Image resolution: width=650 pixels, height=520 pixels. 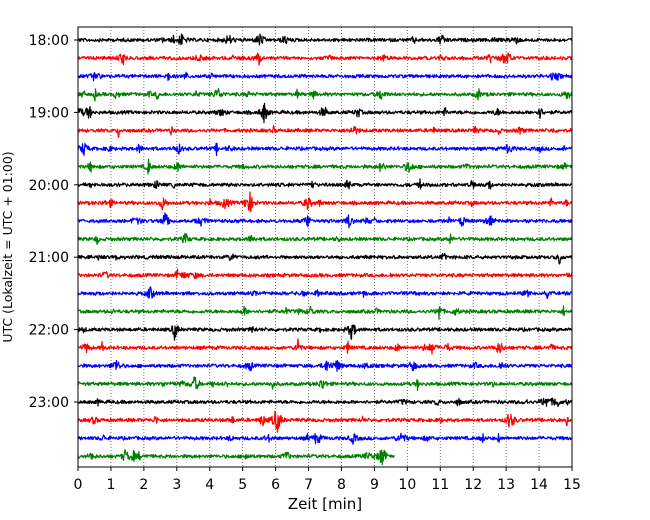 What do you see at coordinates (242, 485) in the screenshot?
I see `x-tick-label: 5` at bounding box center [242, 485].